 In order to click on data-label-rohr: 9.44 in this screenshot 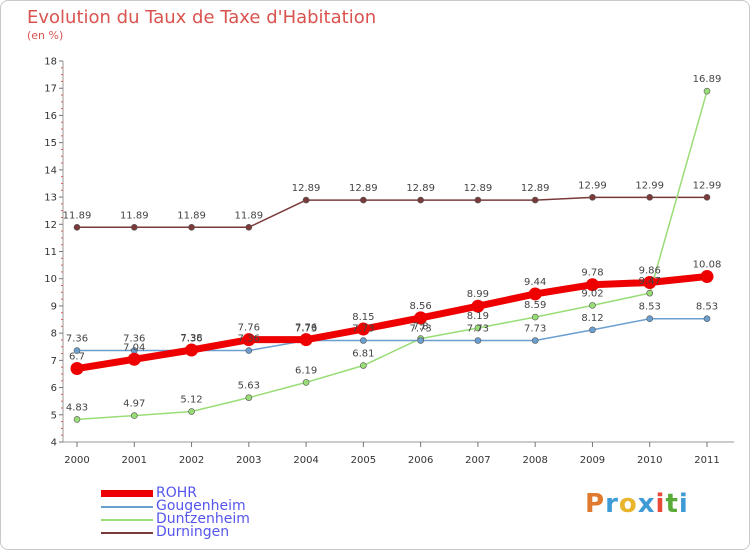, I will do `click(535, 282)`.